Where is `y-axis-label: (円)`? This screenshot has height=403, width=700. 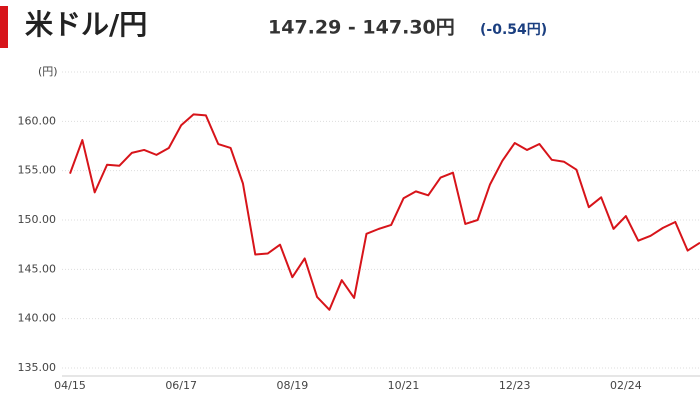 y-axis-label: (円) is located at coordinates (48, 71).